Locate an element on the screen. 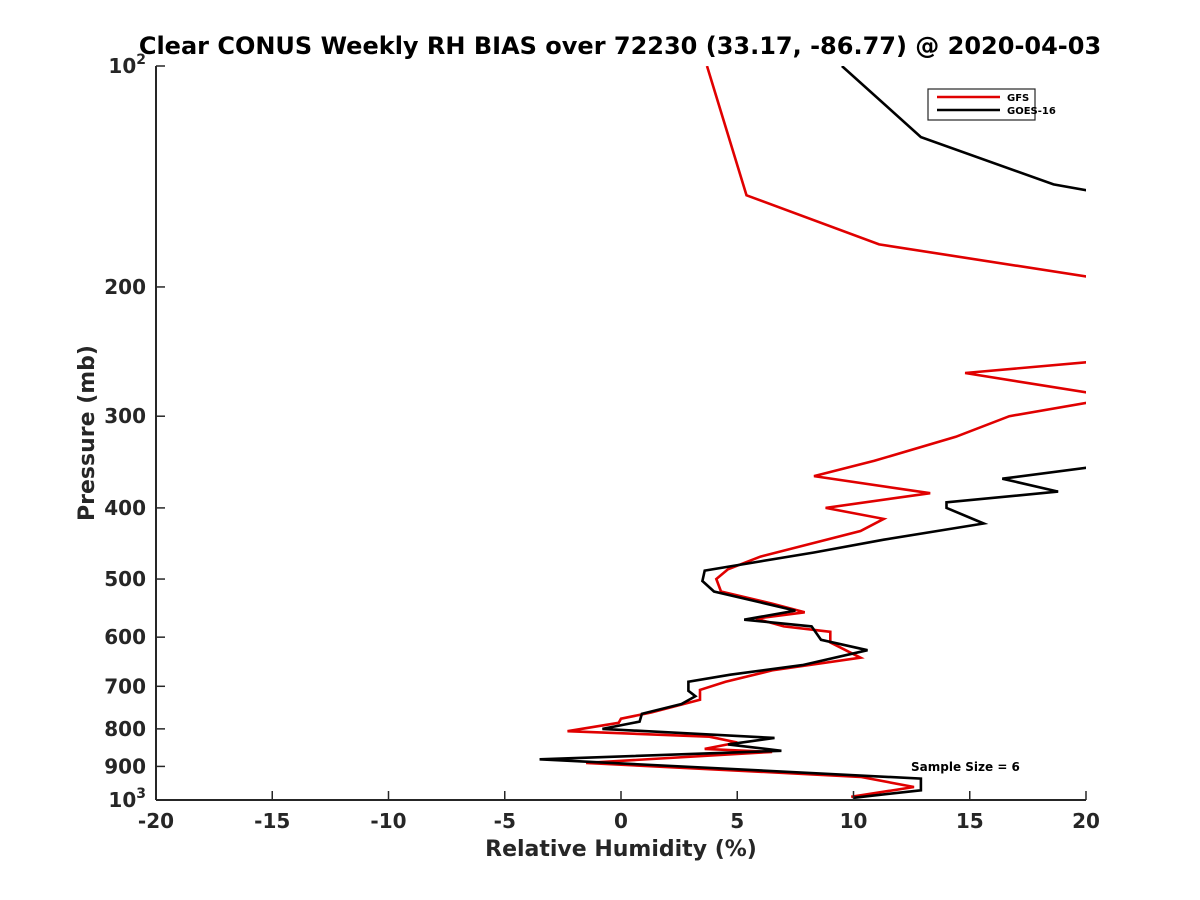 This screenshot has height=900, width=1200. y-axis-ticks: 10² 200 300 400 500 600 700 800 900 10³ is located at coordinates (134, 432).